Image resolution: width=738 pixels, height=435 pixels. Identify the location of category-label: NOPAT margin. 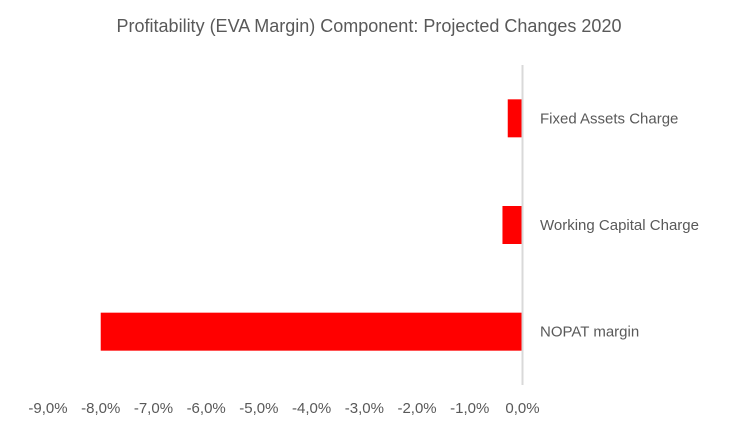
(589, 332).